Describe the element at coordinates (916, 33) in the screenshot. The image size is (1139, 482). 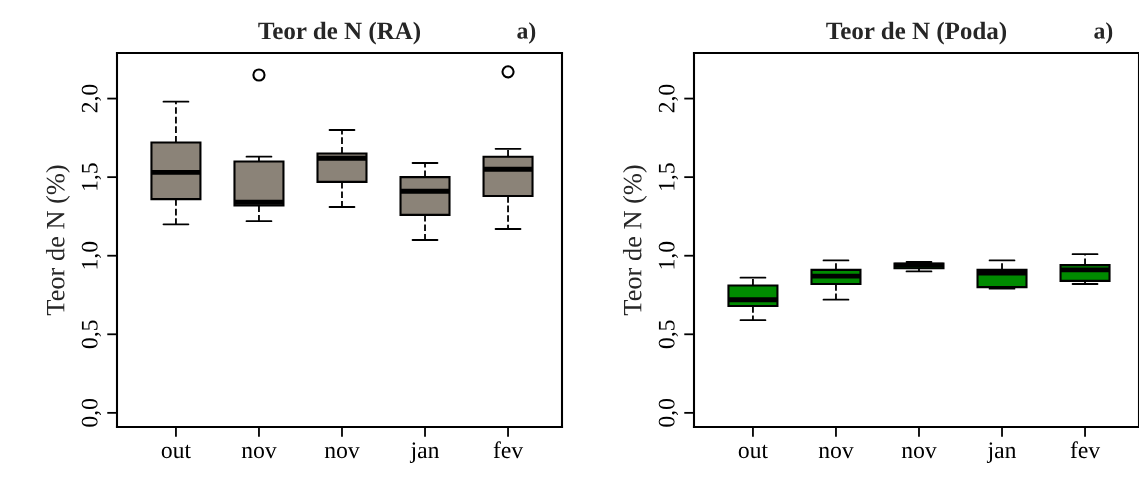
I see `chart-title: Teor de N (Poda)` at that location.